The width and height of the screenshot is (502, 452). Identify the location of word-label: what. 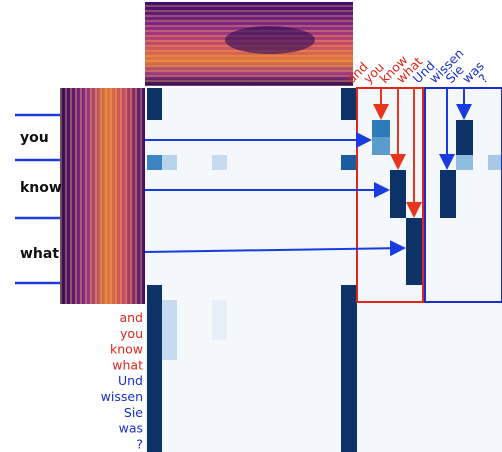
(39, 254).